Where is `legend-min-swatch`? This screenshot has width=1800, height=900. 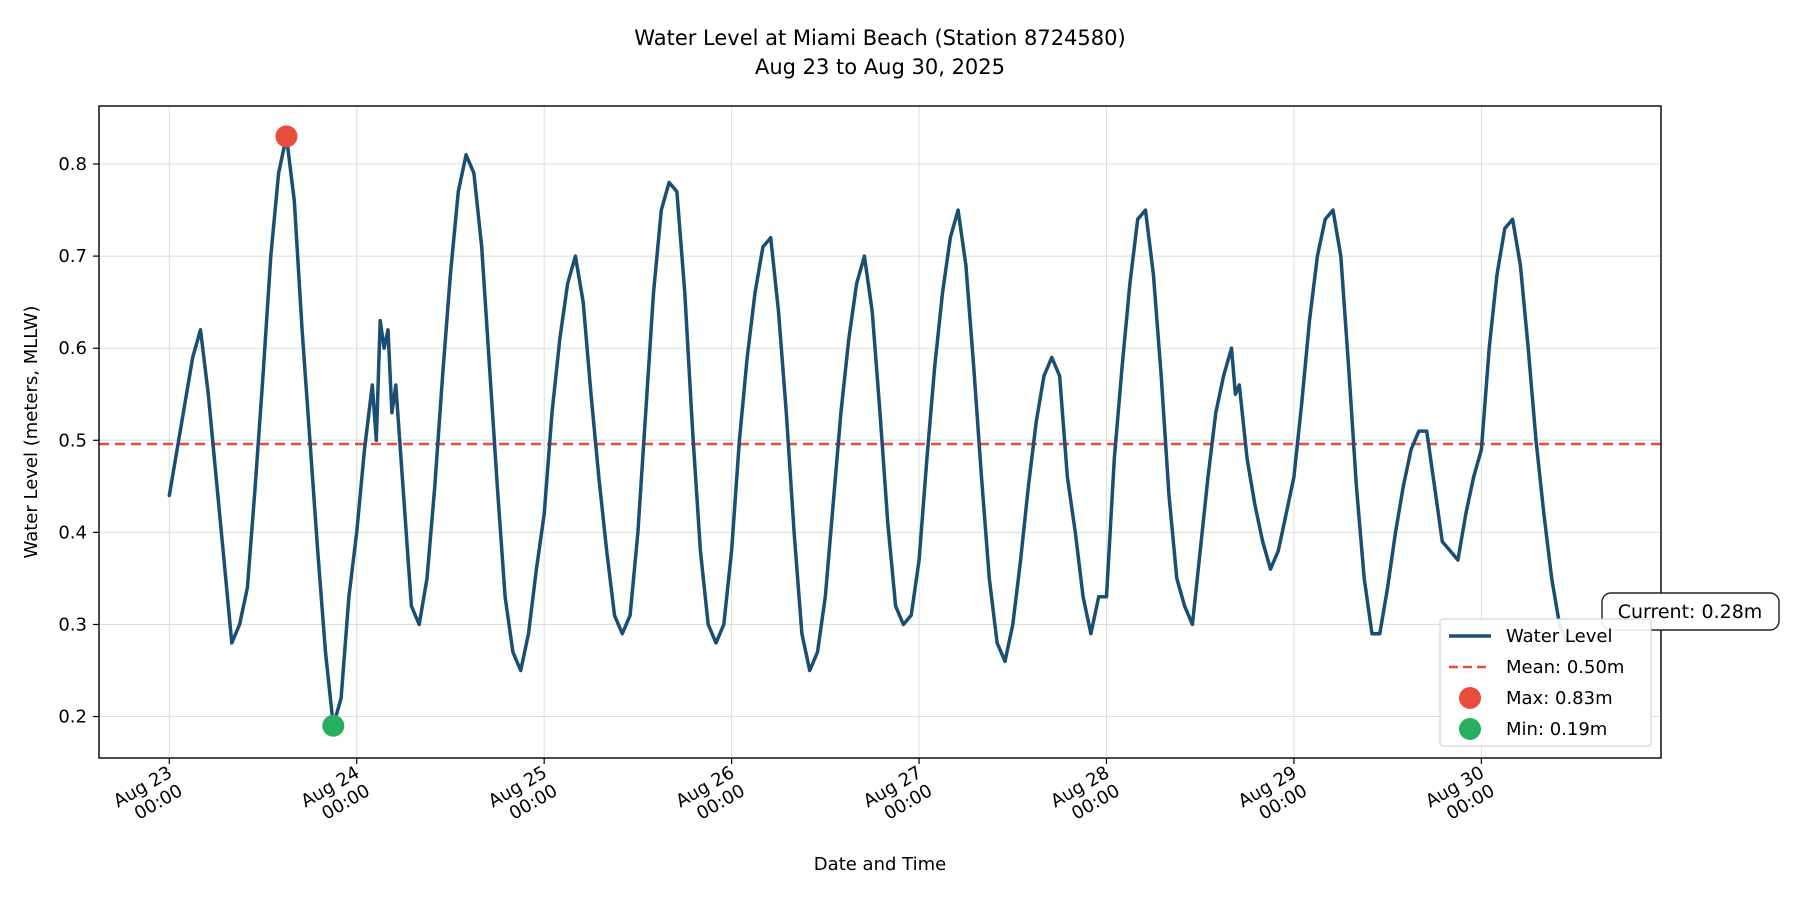
legend-min-swatch is located at coordinates (1470, 729).